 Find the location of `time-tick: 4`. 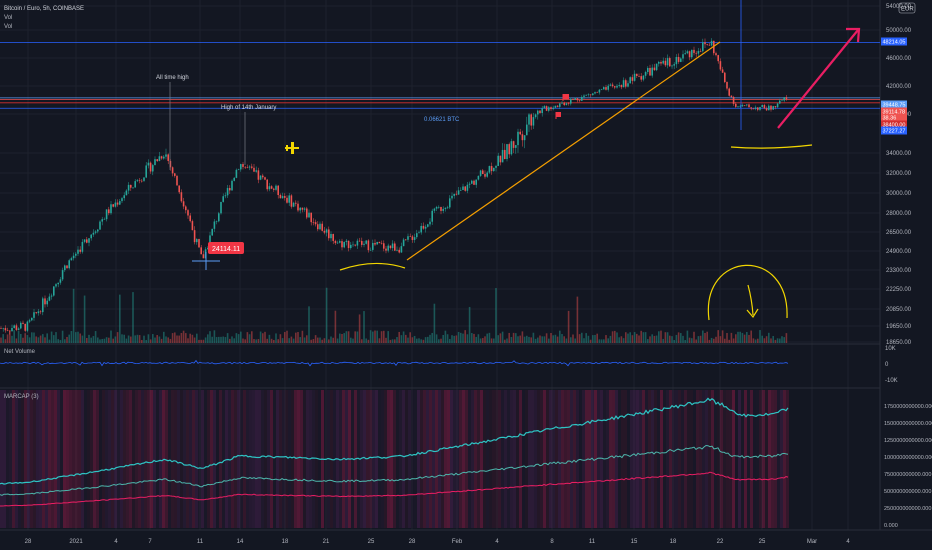

time-tick: 4 is located at coordinates (116, 542).